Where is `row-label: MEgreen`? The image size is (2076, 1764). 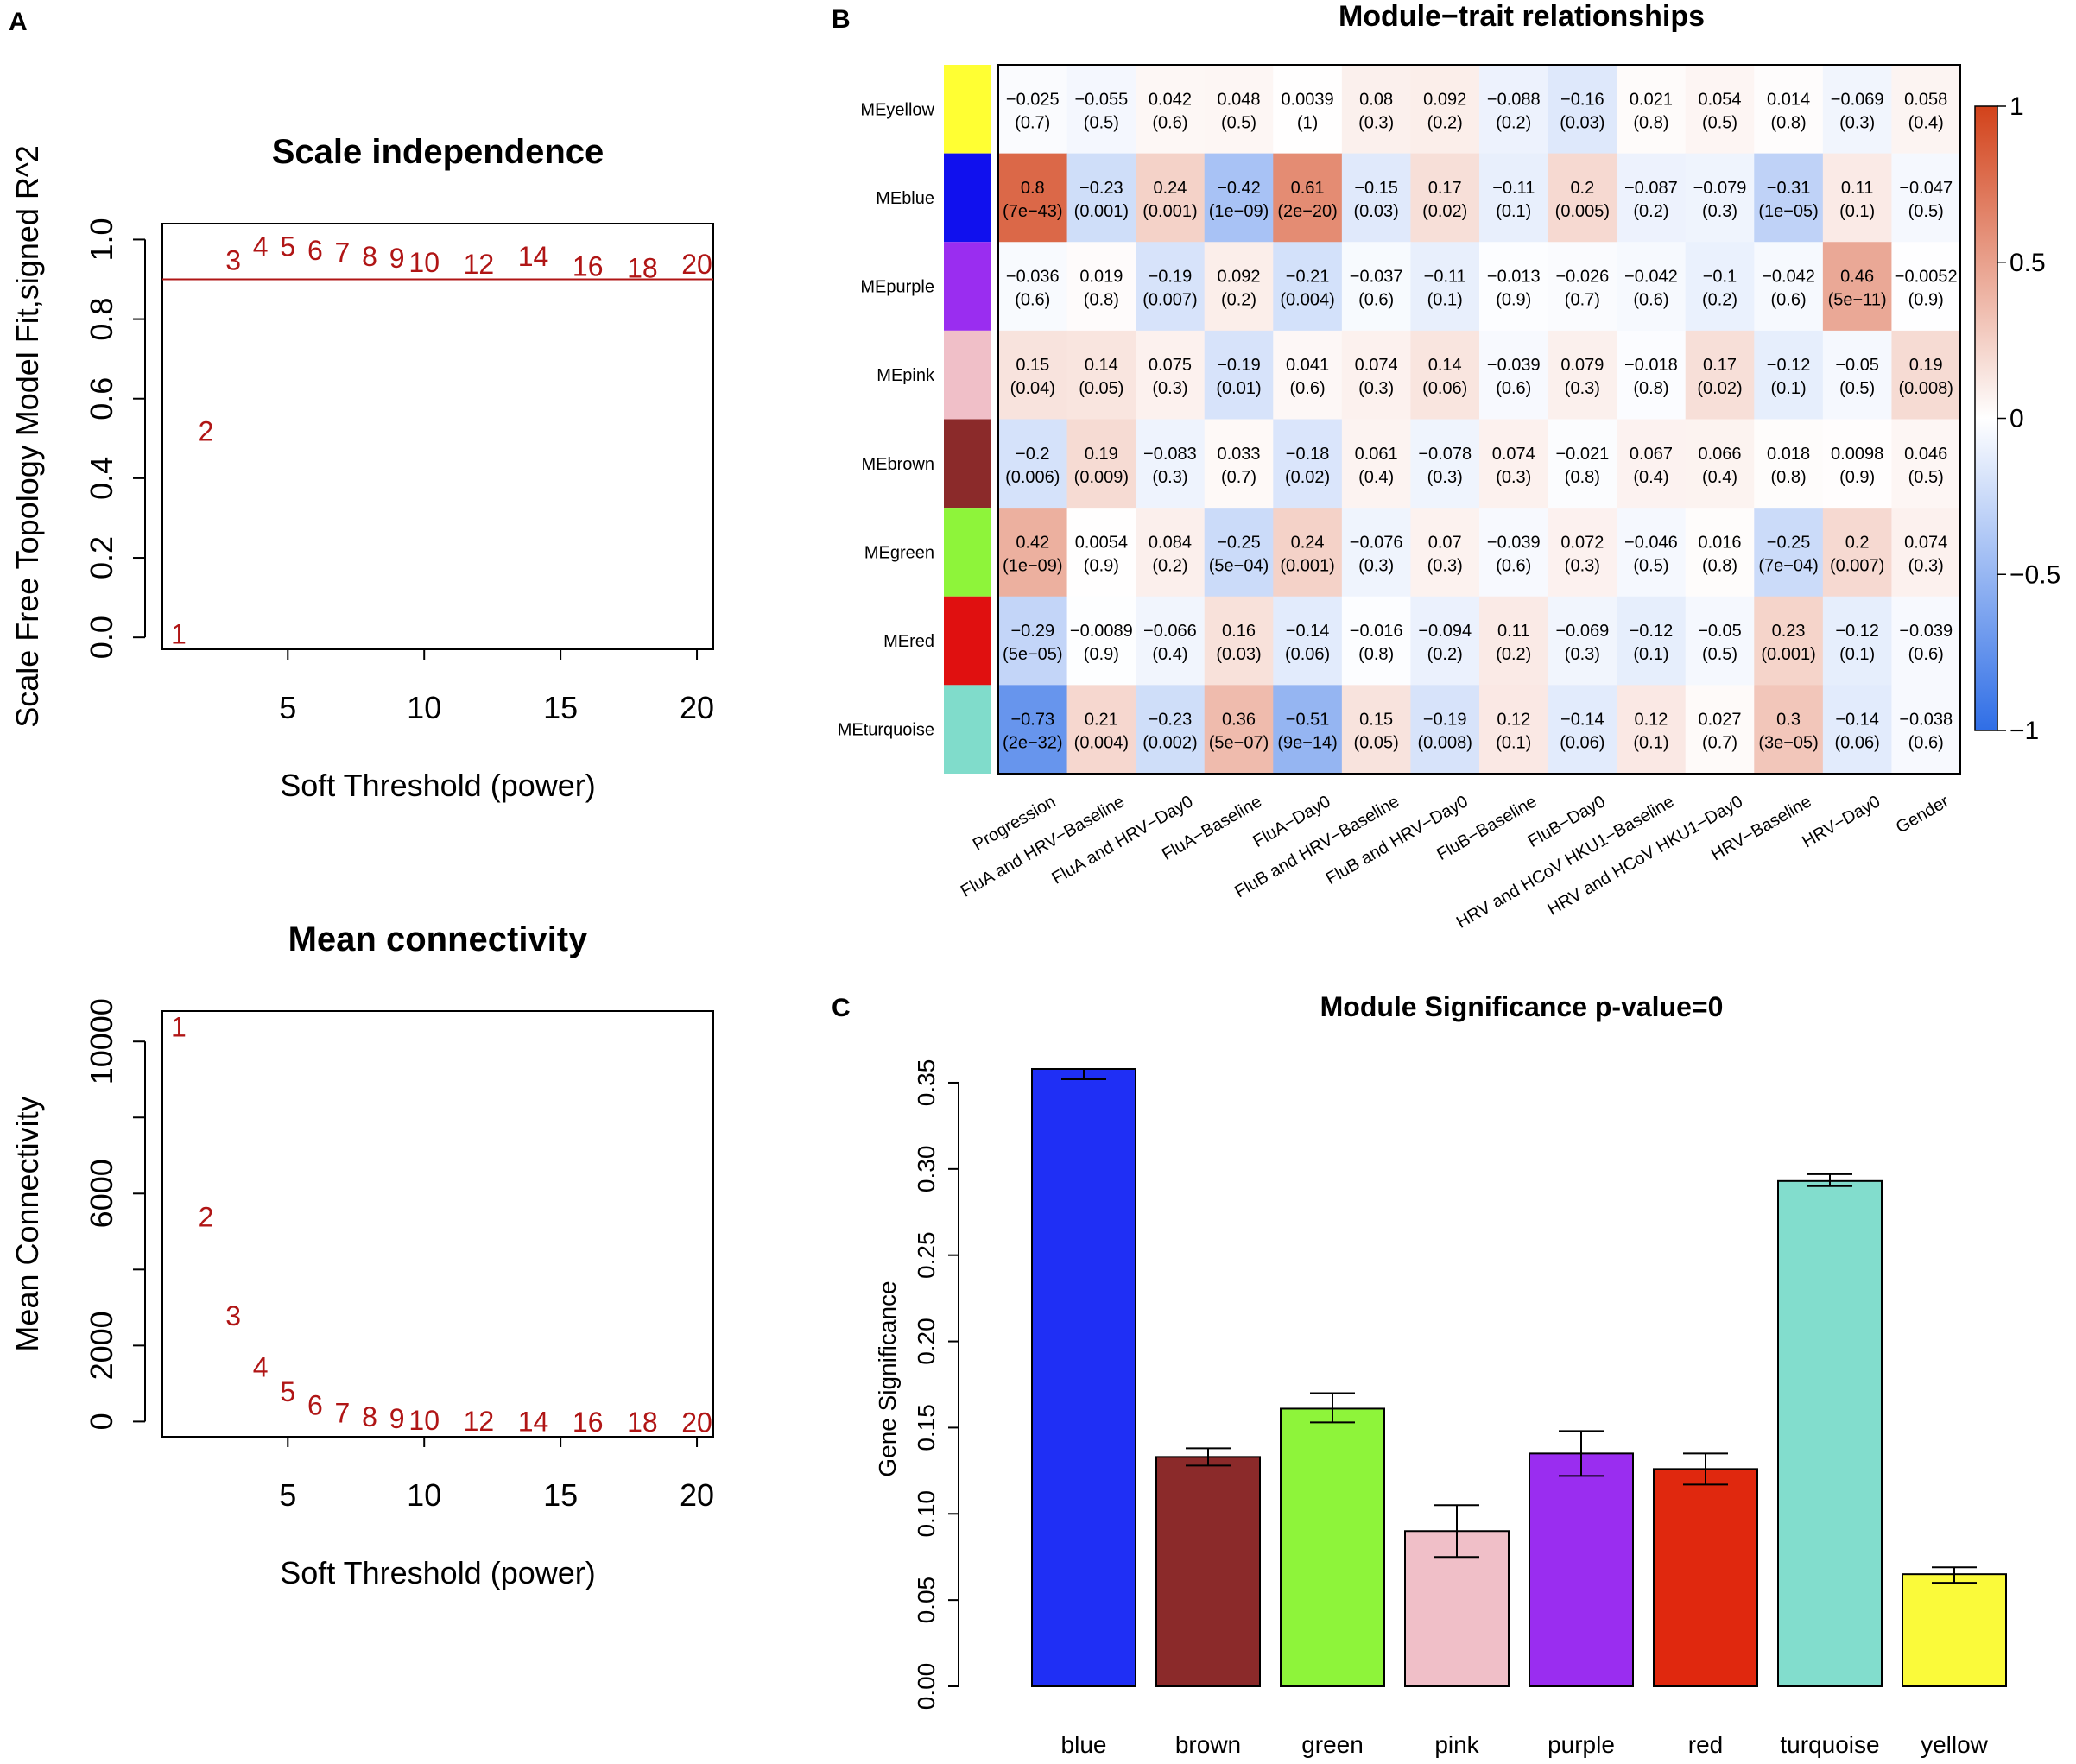
row-label: MEgreen is located at coordinates (899, 552).